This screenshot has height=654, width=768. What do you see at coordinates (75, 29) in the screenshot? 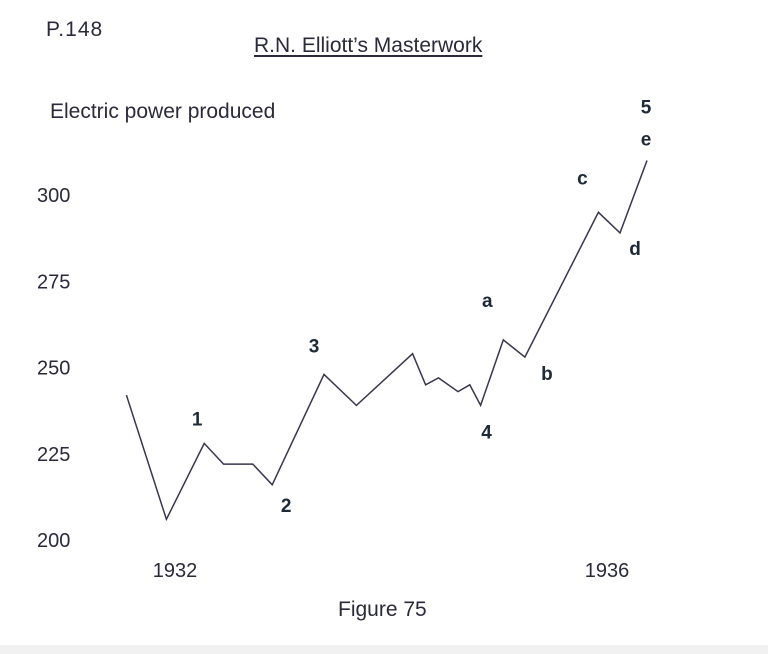
I see `page-number: P.148` at bounding box center [75, 29].